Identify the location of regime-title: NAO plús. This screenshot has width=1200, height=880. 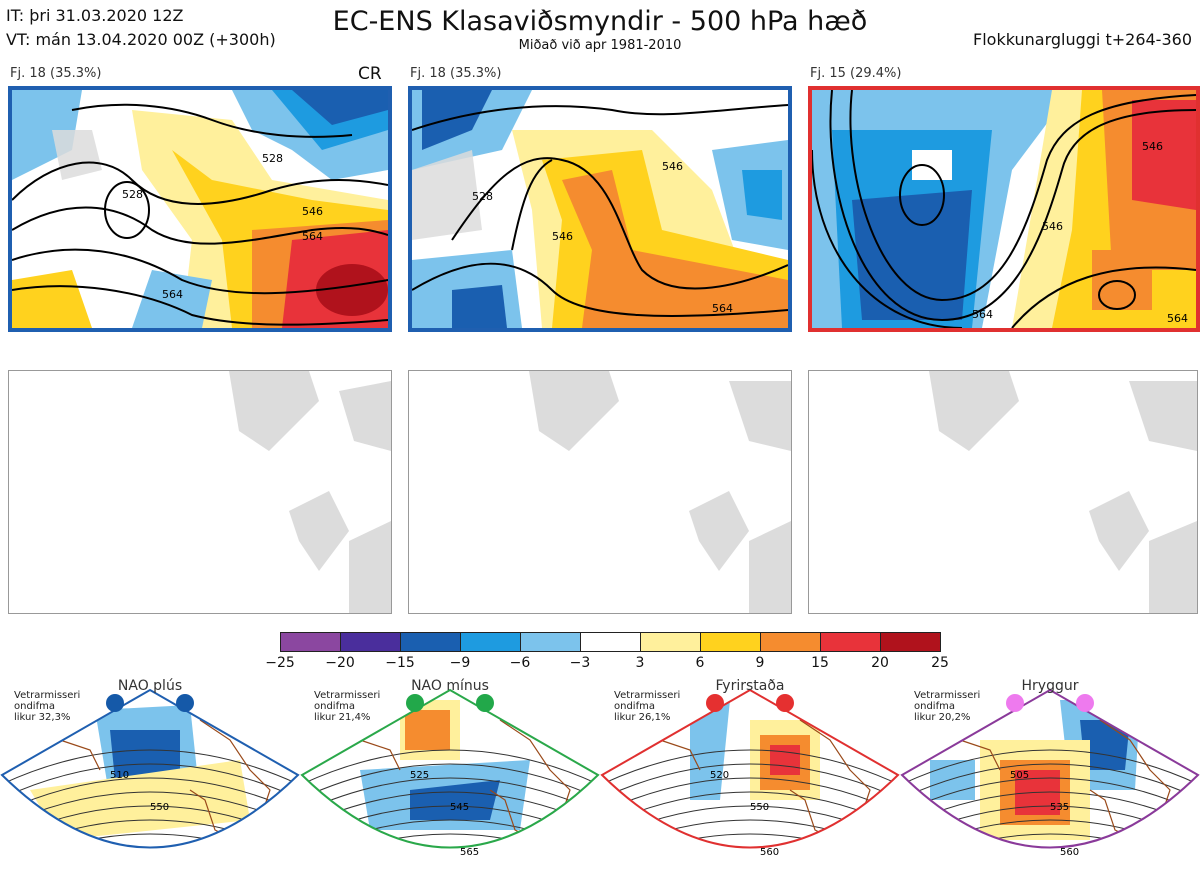
(150, 686).